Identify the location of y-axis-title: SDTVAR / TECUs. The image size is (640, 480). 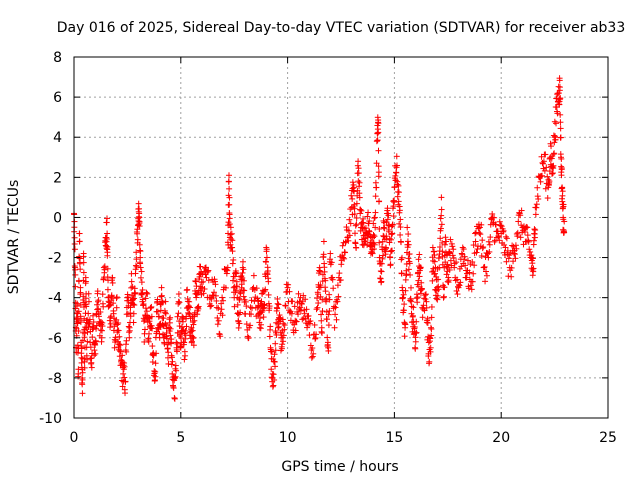
(14, 237).